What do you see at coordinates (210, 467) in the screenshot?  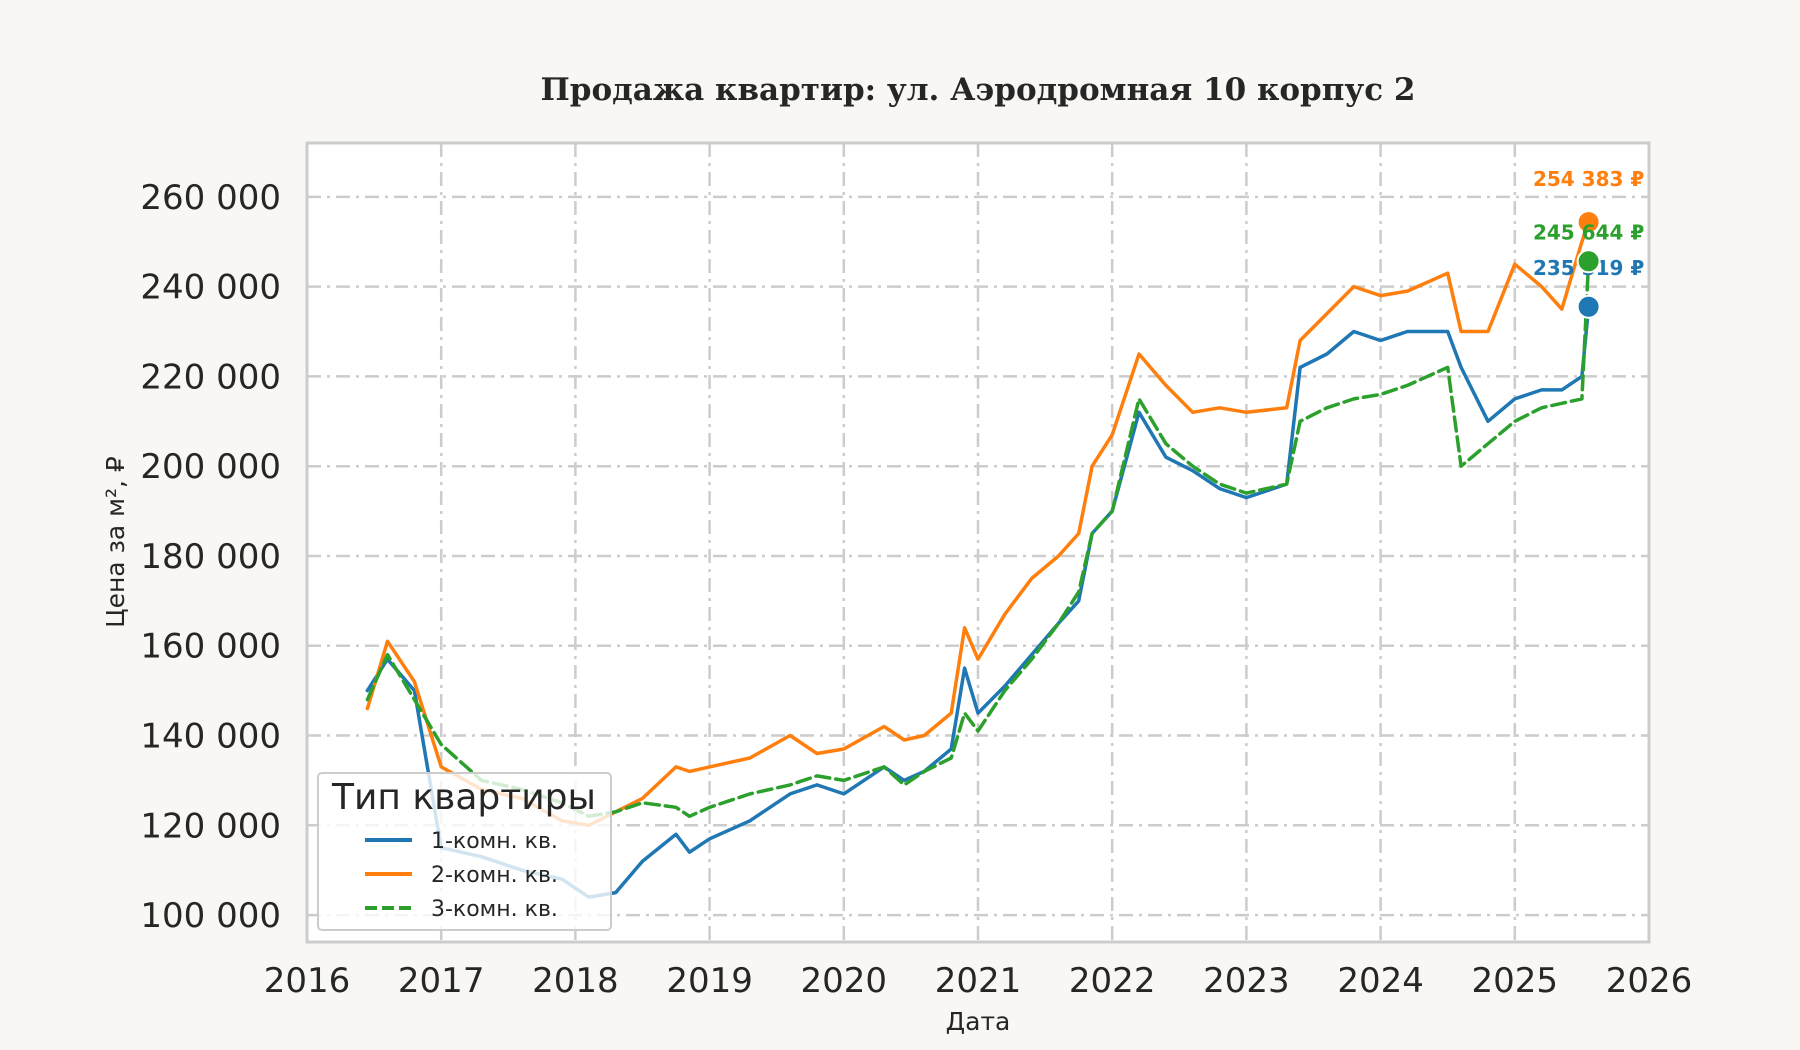 I see `y-tick-label: 200 000` at bounding box center [210, 467].